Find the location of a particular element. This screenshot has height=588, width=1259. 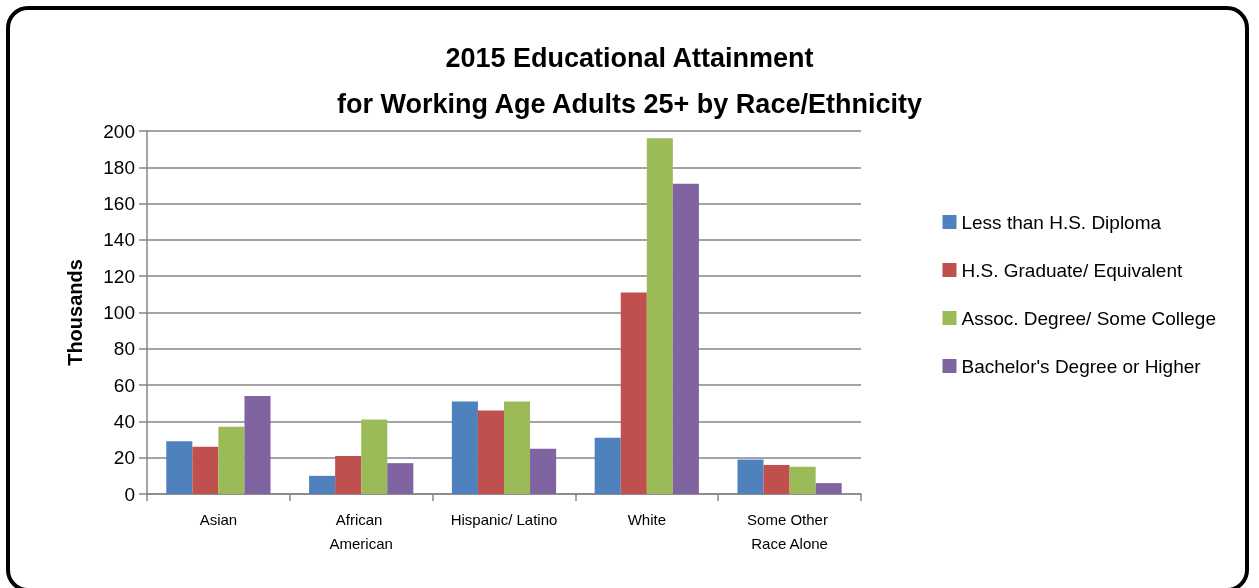

y-tick-label: 40 is located at coordinates (124, 421).